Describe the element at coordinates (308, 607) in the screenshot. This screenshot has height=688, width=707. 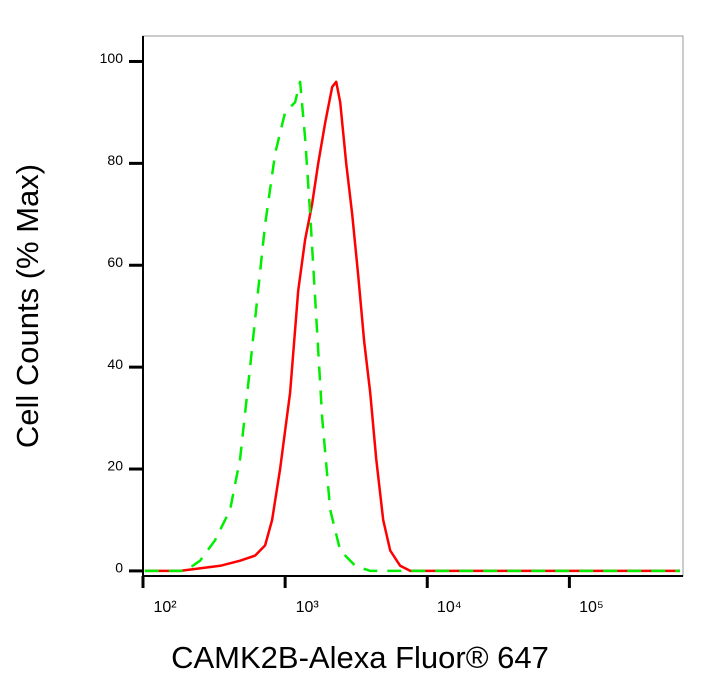
I see `x-tick-label: 10³` at that location.